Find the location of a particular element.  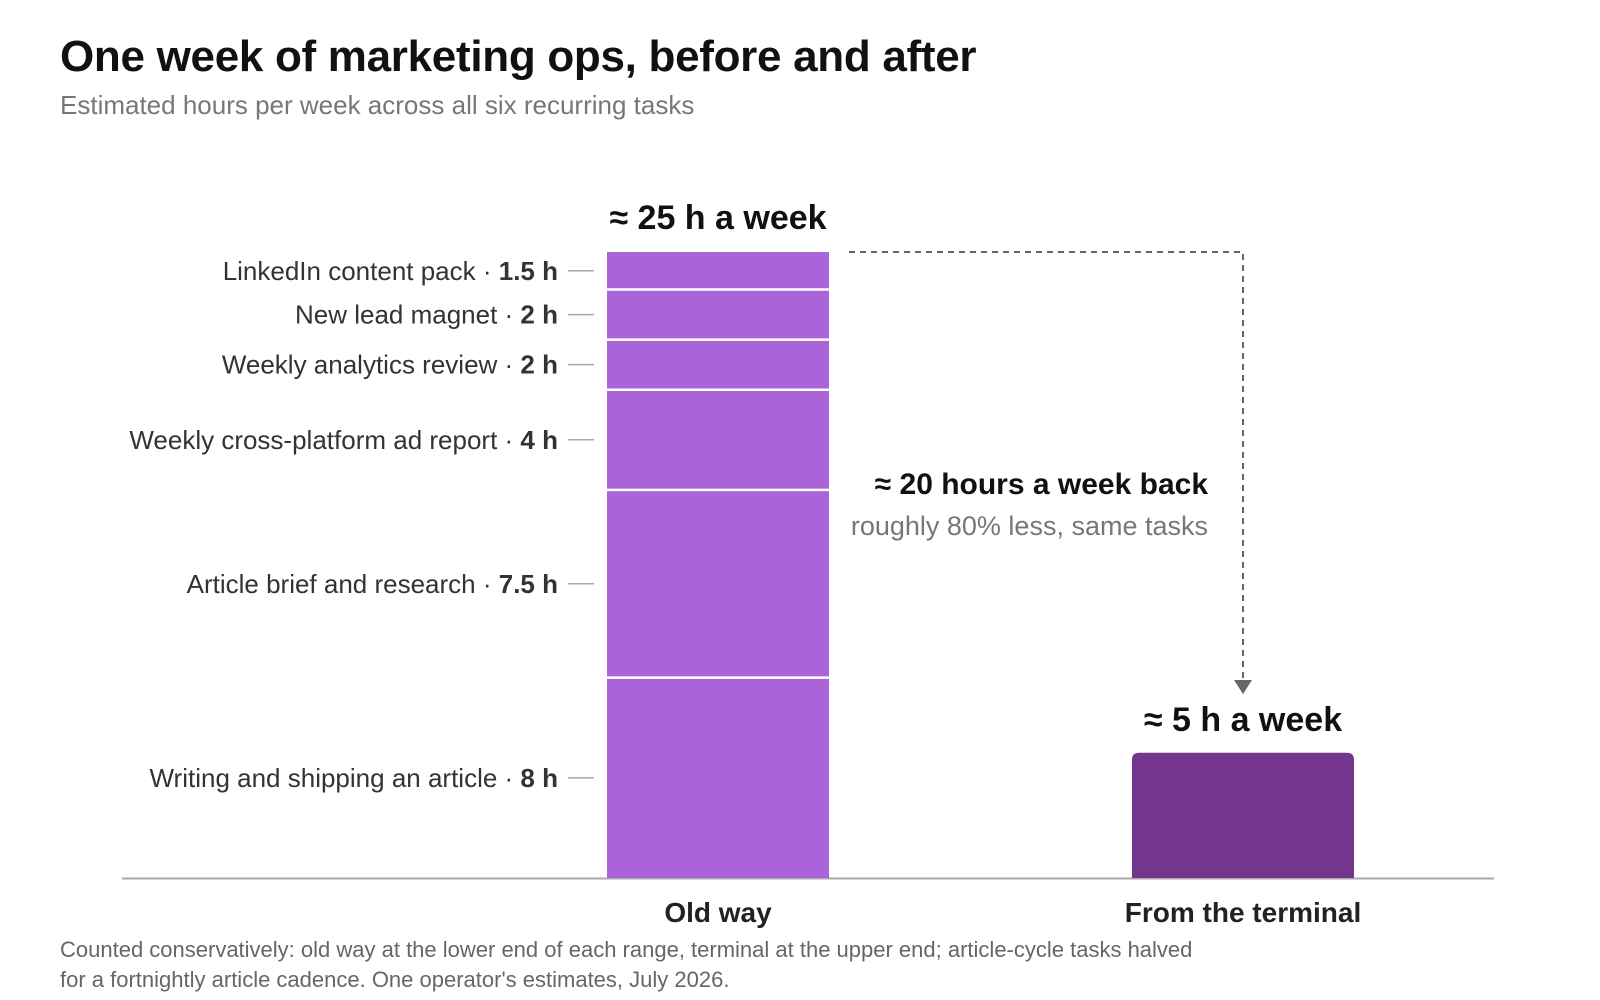

x-tick-label: Old way is located at coordinates (718, 912).